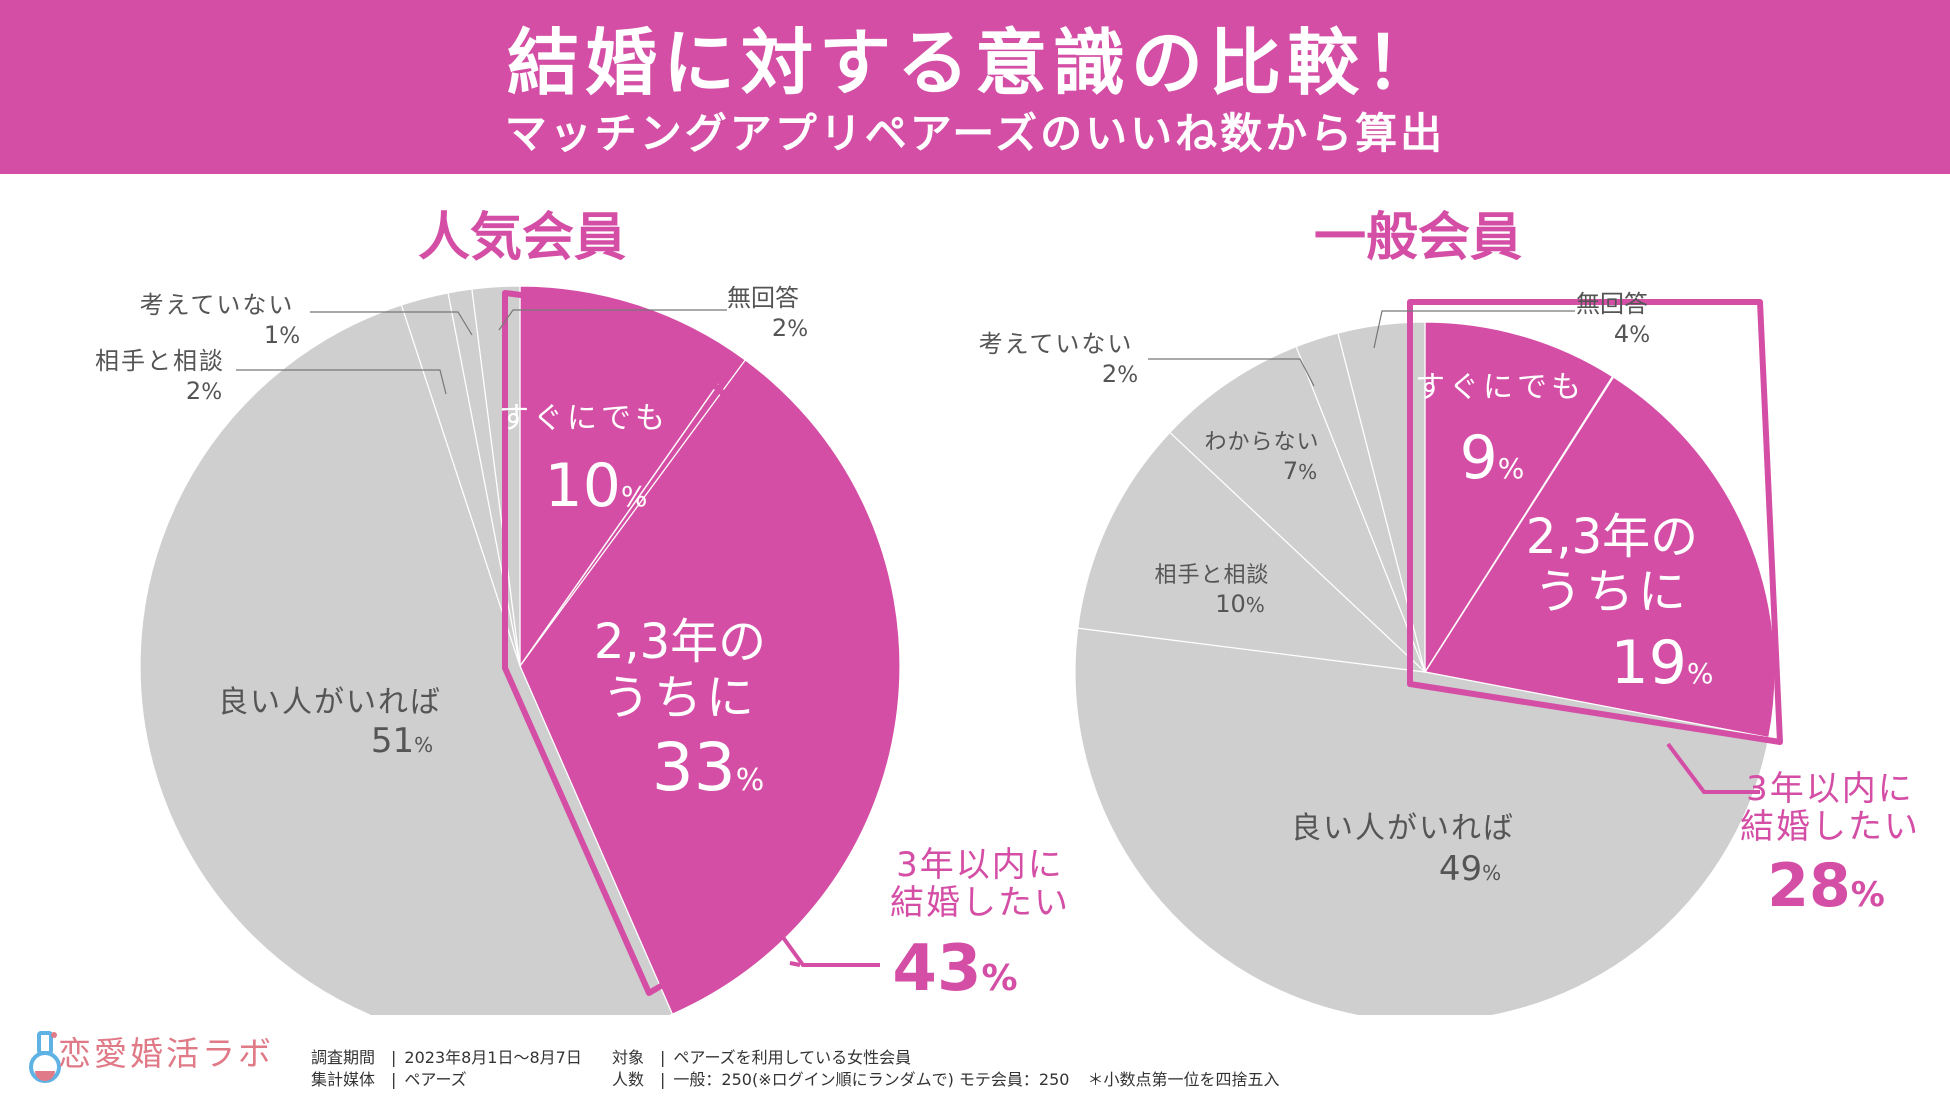  What do you see at coordinates (1231, 372) in the screenshot?
I see `leader-line-general-notthinking` at bounding box center [1231, 372].